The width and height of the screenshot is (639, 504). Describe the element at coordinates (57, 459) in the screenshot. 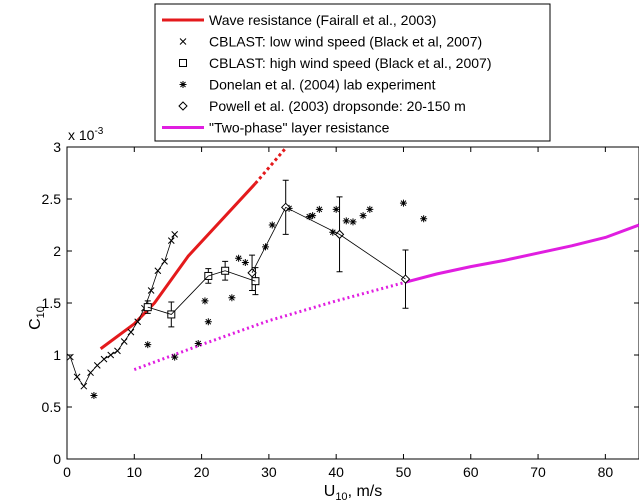

I see `y-tick-label: 0` at that location.